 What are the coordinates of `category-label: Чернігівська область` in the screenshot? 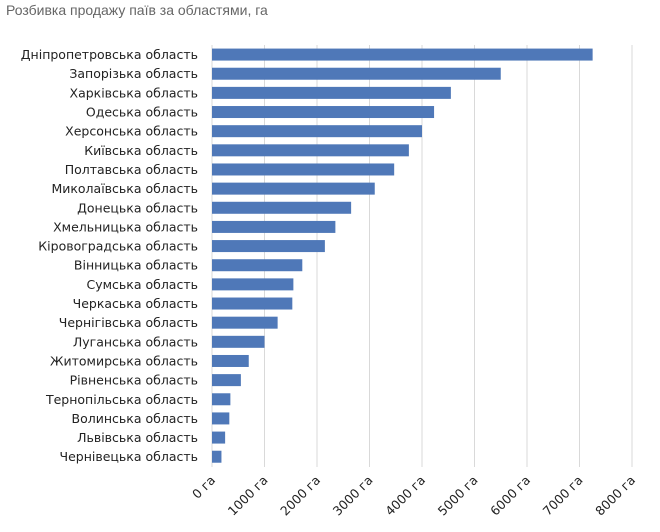 It's located at (128, 322).